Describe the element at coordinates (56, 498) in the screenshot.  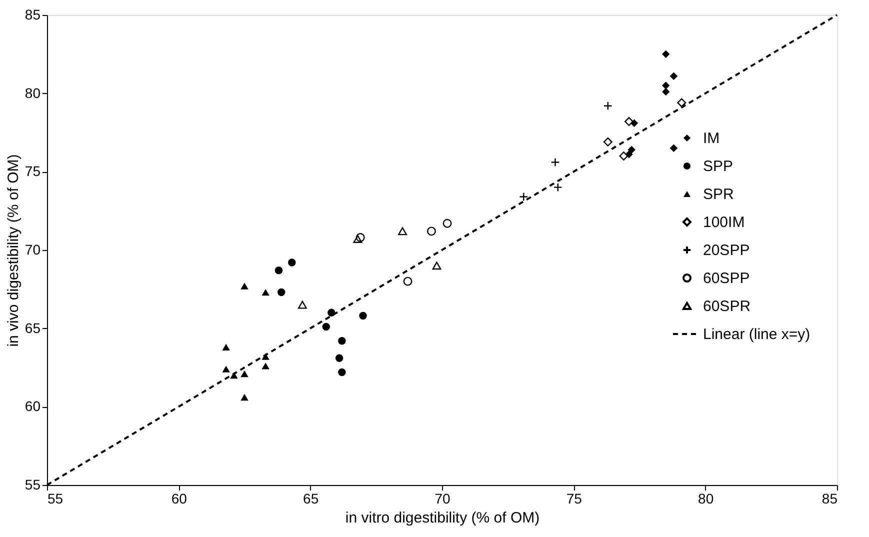
I see `x-tick-label: 55` at that location.